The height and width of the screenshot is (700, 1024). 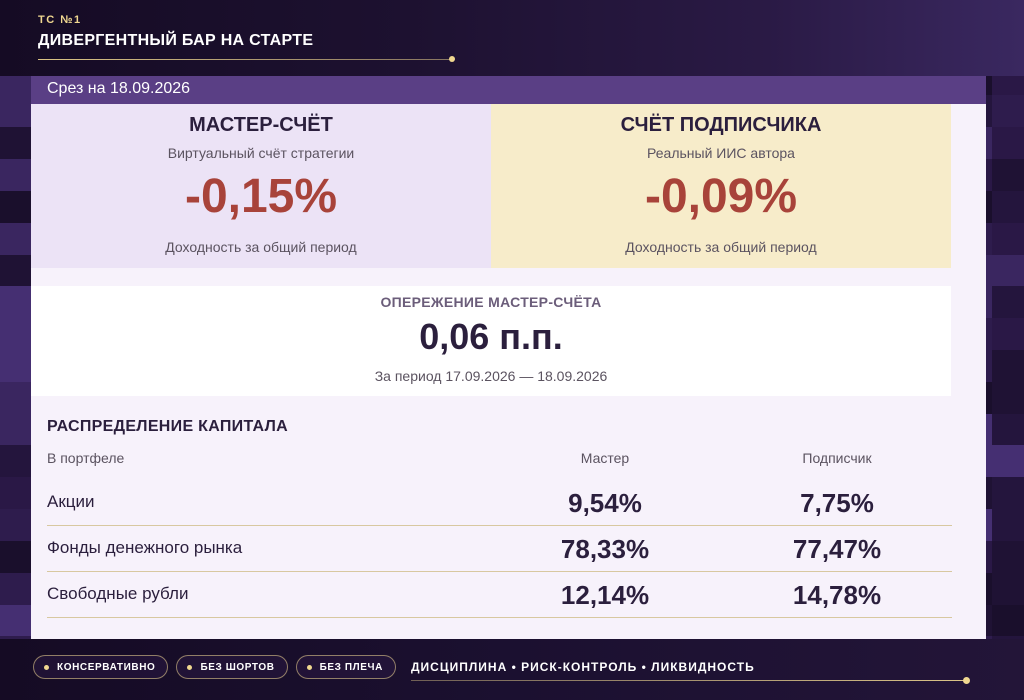 I want to click on lead-value: 0,06 п.п., so click(x=491, y=336).